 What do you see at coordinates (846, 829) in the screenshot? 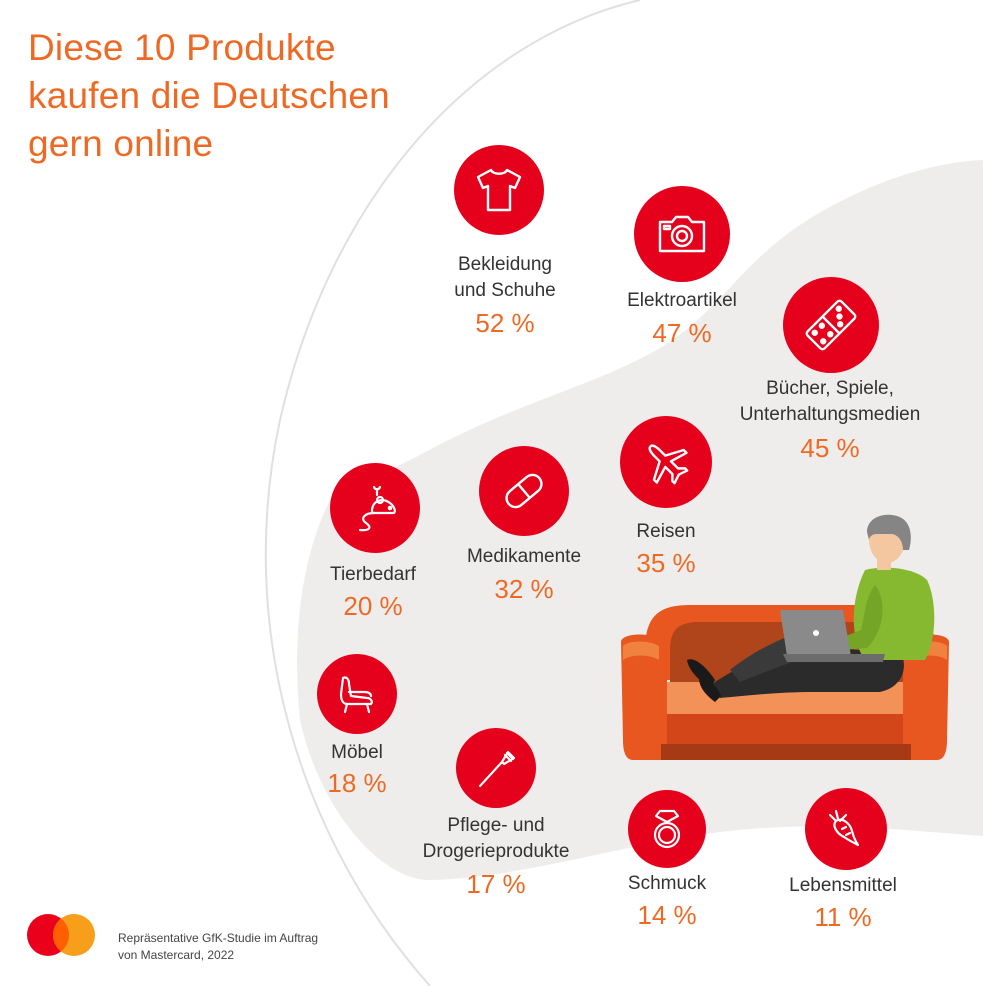
I see `carrot-icon` at bounding box center [846, 829].